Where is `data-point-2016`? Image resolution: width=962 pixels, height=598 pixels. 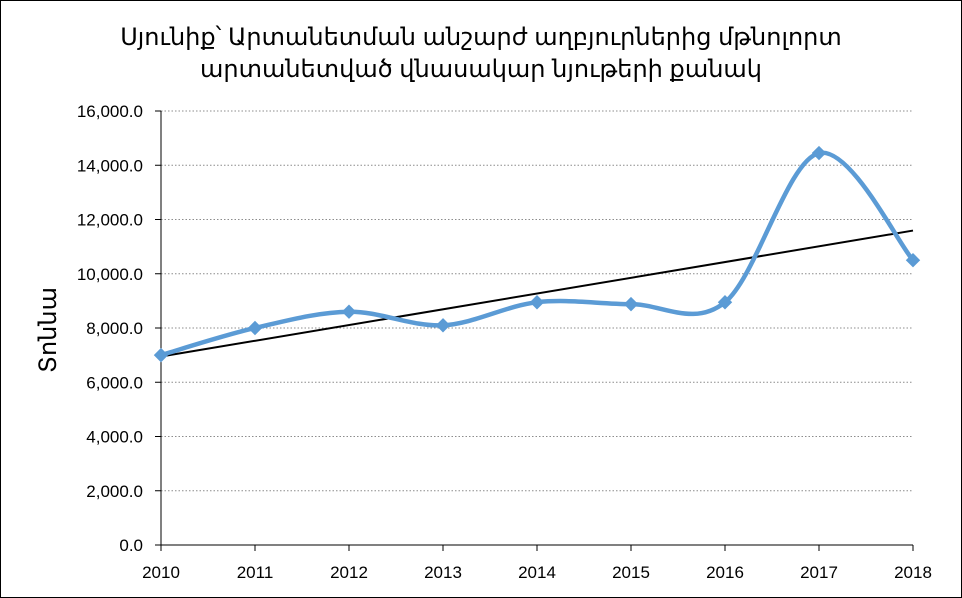 data-point-2016 is located at coordinates (725, 302).